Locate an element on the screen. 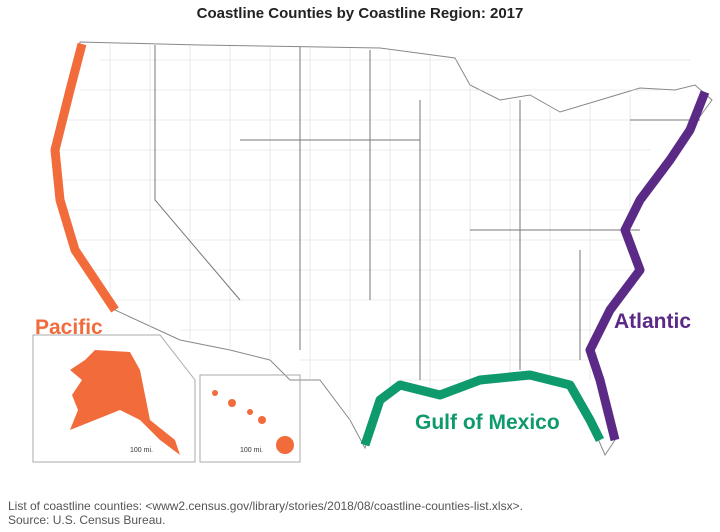 The image size is (720, 532). gulf-coast is located at coordinates (482, 408).